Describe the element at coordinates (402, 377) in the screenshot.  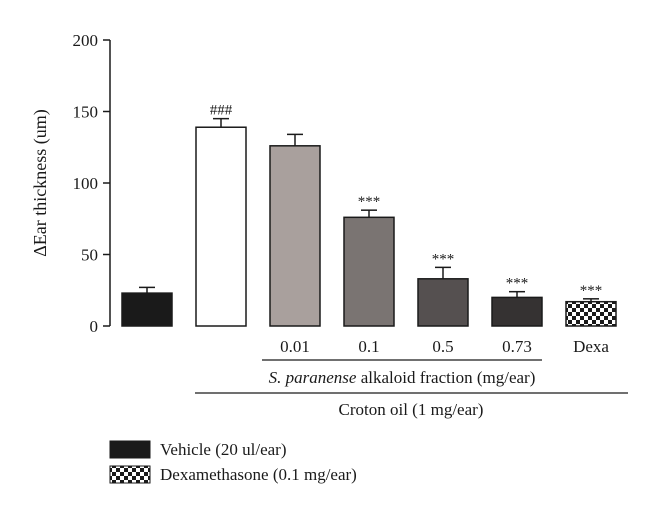
I see `alkaloid-fraction-label: S. paranense alkaloid fraction (mg/ear)` at that location.